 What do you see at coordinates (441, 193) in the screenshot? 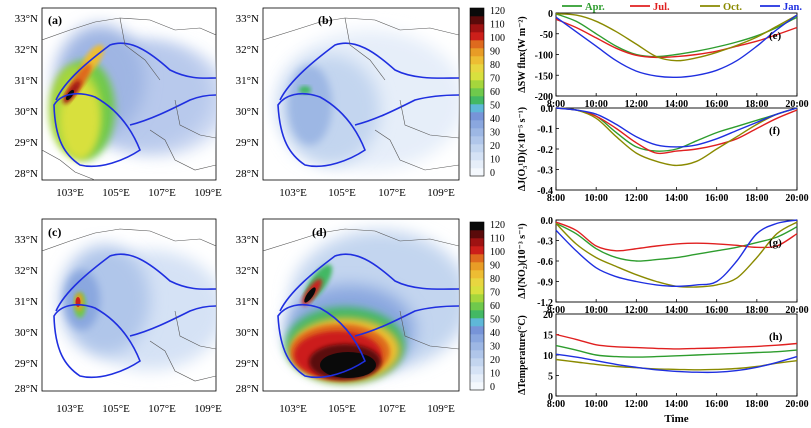
I see `lon-tick: 109°E` at bounding box center [441, 193].